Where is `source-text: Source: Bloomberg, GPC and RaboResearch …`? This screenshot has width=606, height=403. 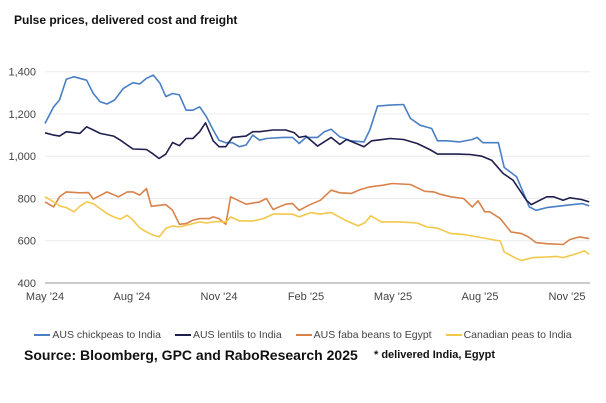
source-text: Source: Bloomberg, GPC and RaboResearch … is located at coordinates (191, 355).